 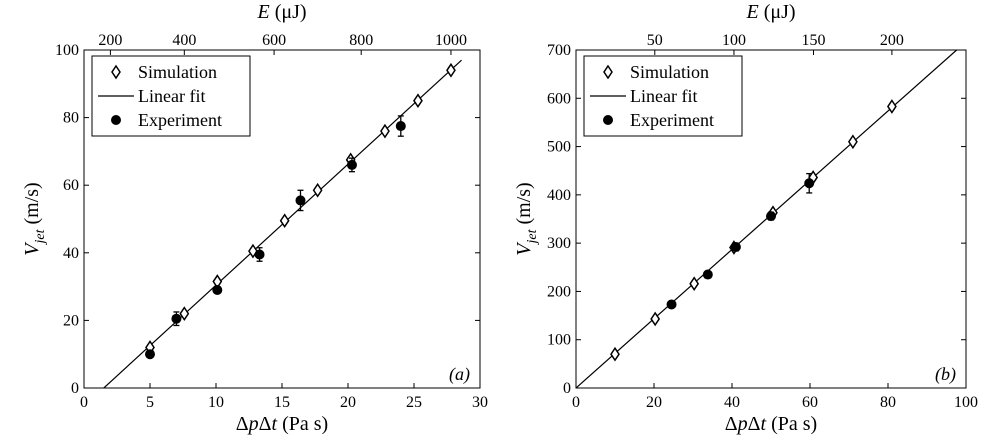 What do you see at coordinates (559, 291) in the screenshot?
I see `y-tick-label: 200` at bounding box center [559, 291].